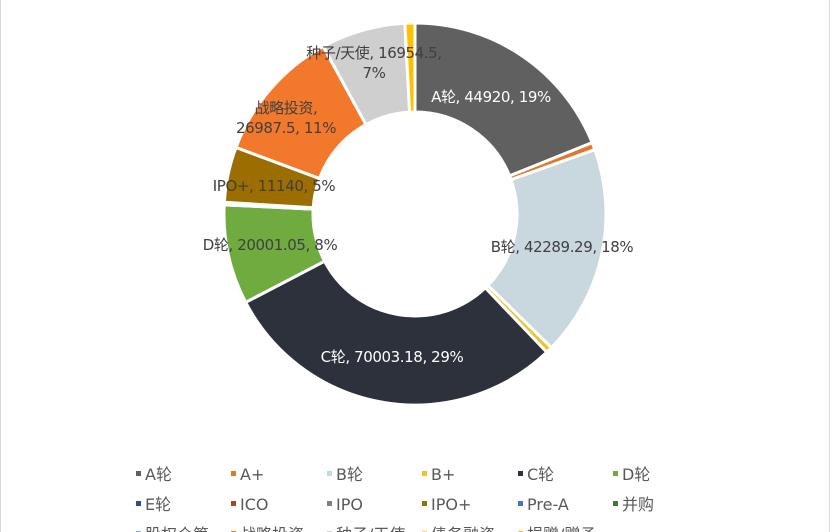  I want to click on data-label-C轮: C轮, 70003.18, 29%, so click(392, 357).